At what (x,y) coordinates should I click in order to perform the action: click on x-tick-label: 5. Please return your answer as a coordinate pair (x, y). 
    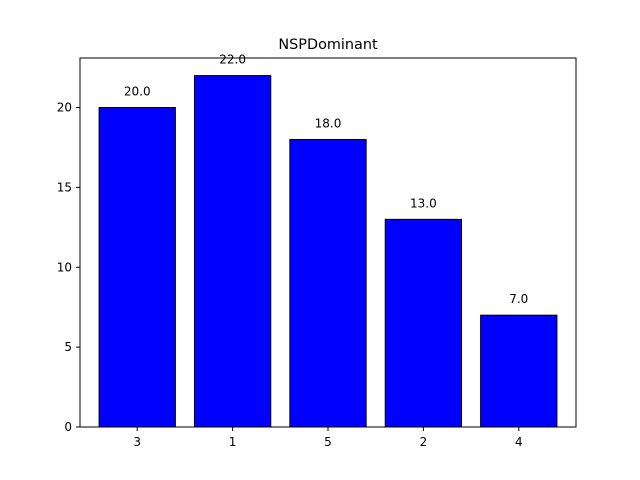
    Looking at the image, I should click on (328, 442).